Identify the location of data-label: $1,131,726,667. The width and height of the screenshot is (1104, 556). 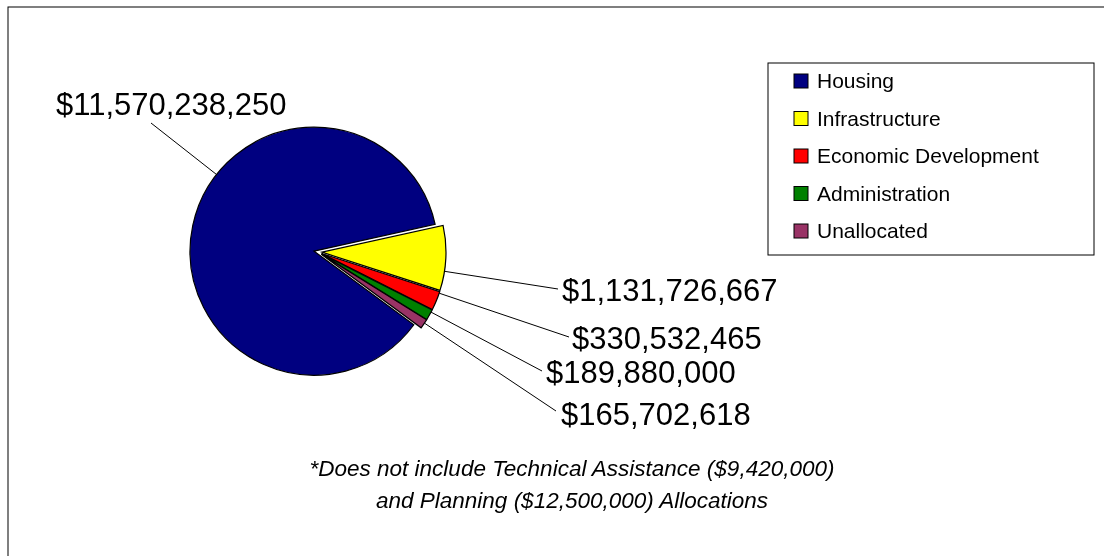
(670, 290).